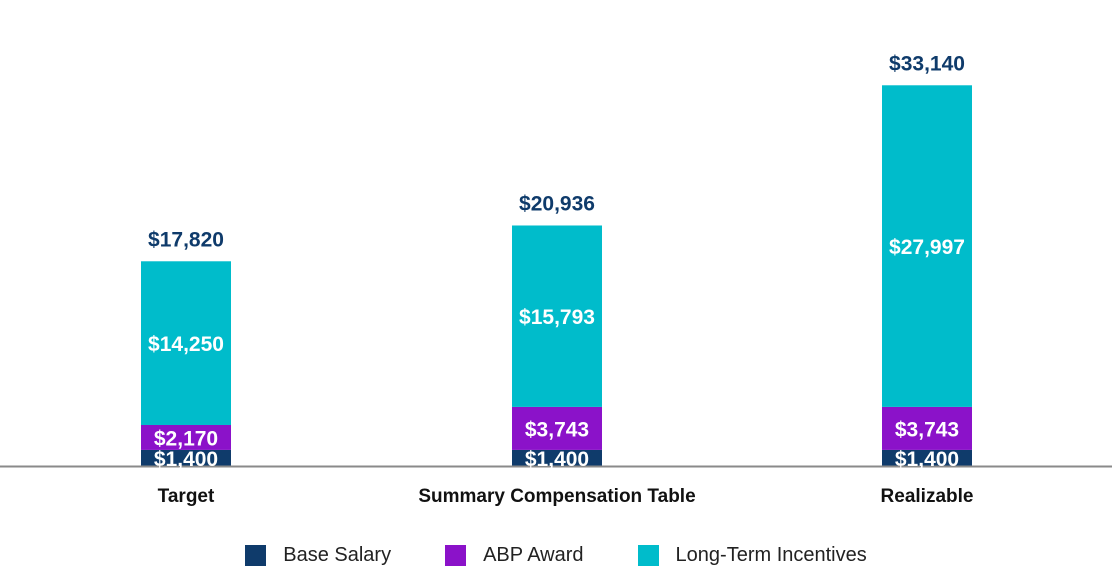 Image resolution: width=1112 pixels, height=576 pixels. I want to click on bar-segment-realizable-abp-award, so click(927, 428).